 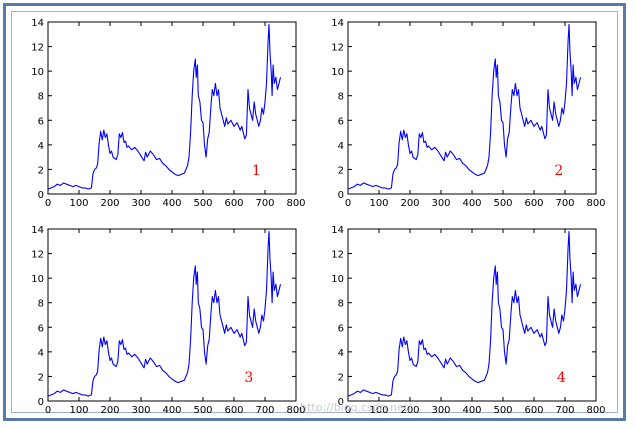 I want to click on panel-number-label: 1, so click(x=256, y=171).